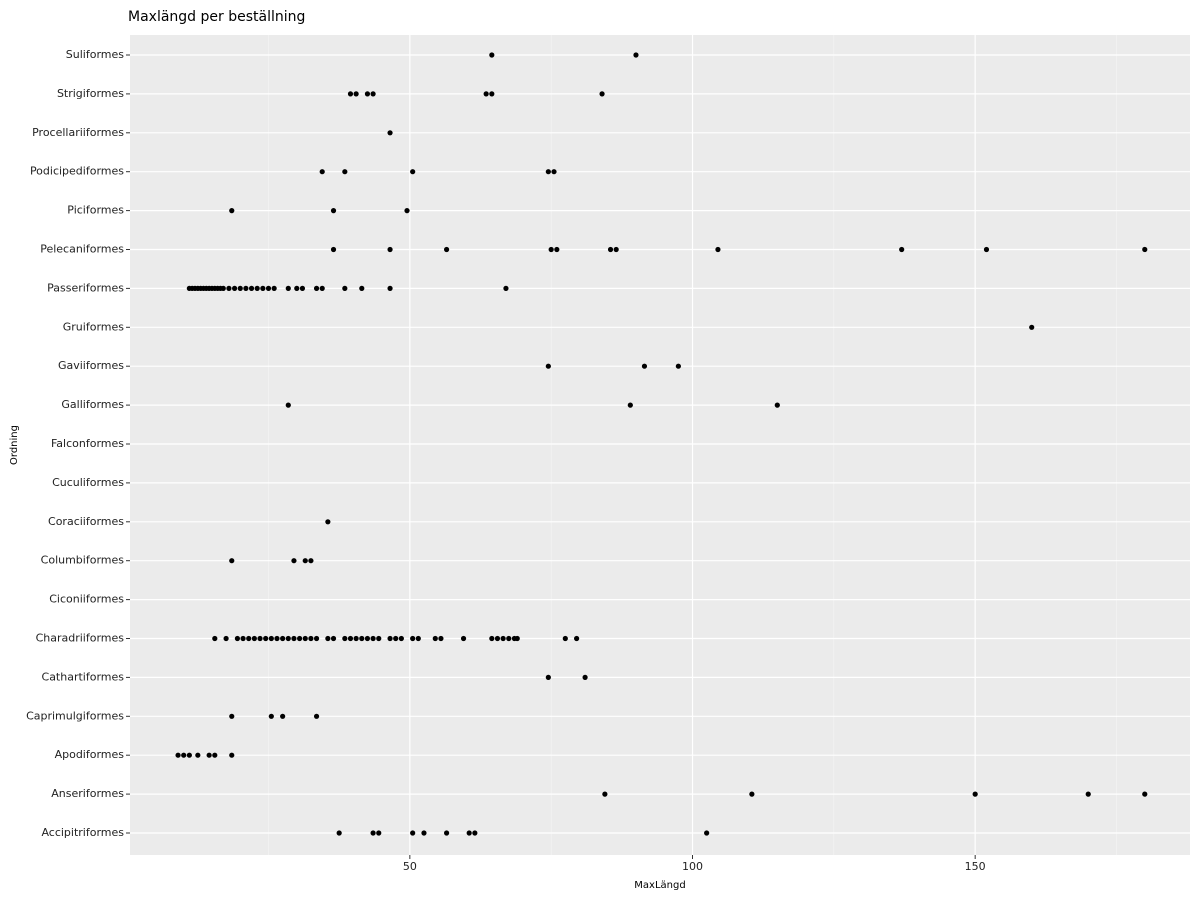  Describe the element at coordinates (85, 287) in the screenshot. I see `y-tick-label: Passeriformes` at that location.